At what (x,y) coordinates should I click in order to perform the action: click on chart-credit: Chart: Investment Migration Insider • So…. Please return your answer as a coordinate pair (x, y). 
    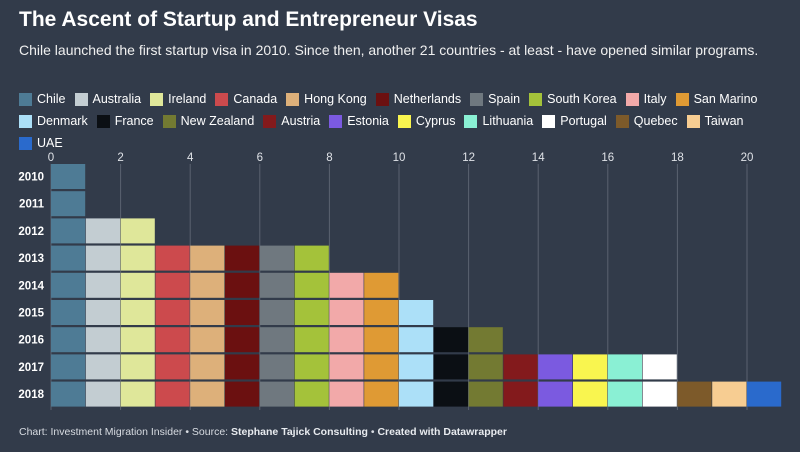
    Looking at the image, I should click on (125, 432).